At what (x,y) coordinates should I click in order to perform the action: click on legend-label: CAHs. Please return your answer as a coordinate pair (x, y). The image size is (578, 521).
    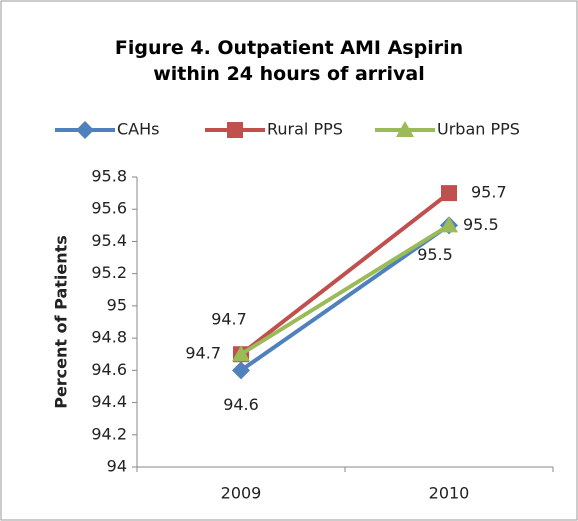
    Looking at the image, I should click on (138, 129).